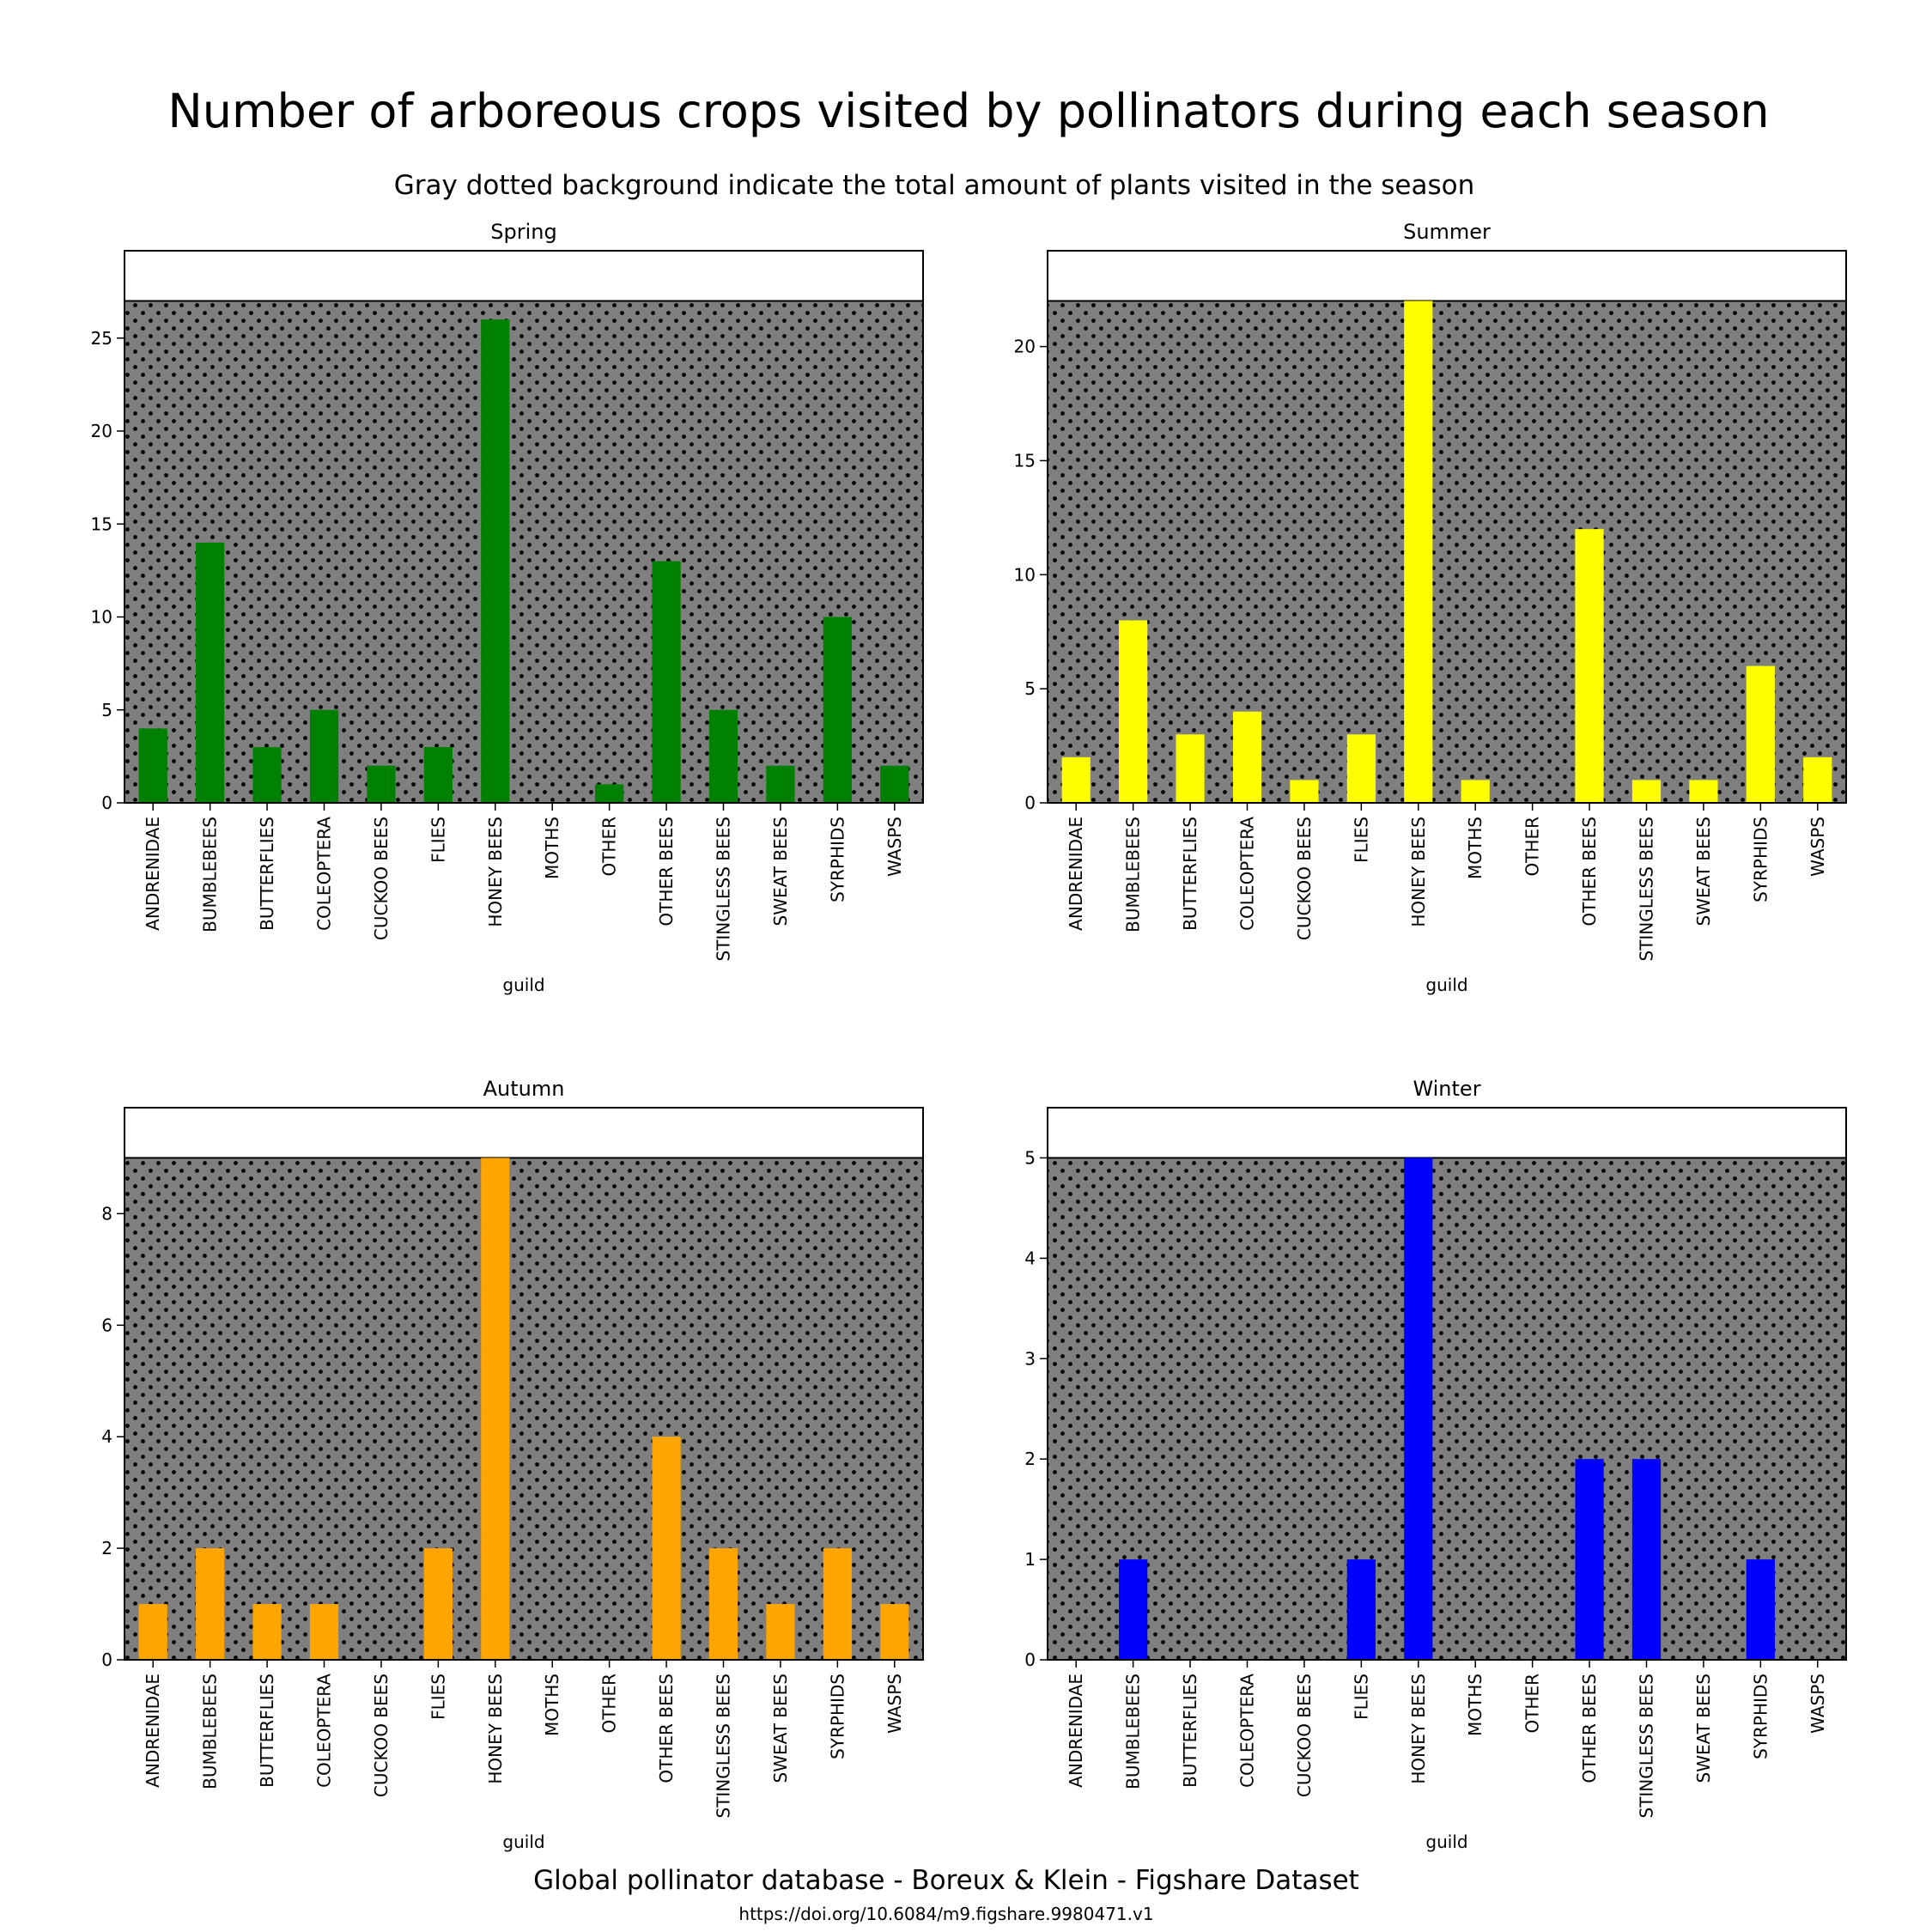  What do you see at coordinates (1447, 232) in the screenshot?
I see `panel-title: Summer` at bounding box center [1447, 232].